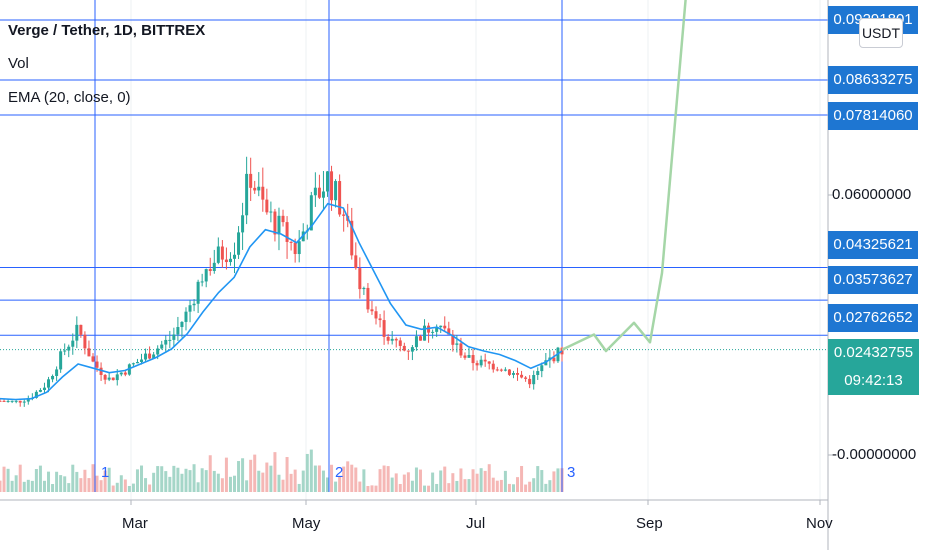  I want to click on time-label: Jul, so click(476, 523).